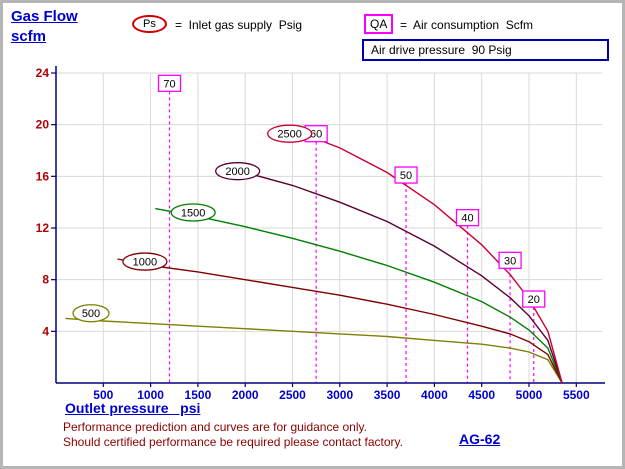  Describe the element at coordinates (481, 395) in the screenshot. I see `x-tick-label: 4500` at that location.